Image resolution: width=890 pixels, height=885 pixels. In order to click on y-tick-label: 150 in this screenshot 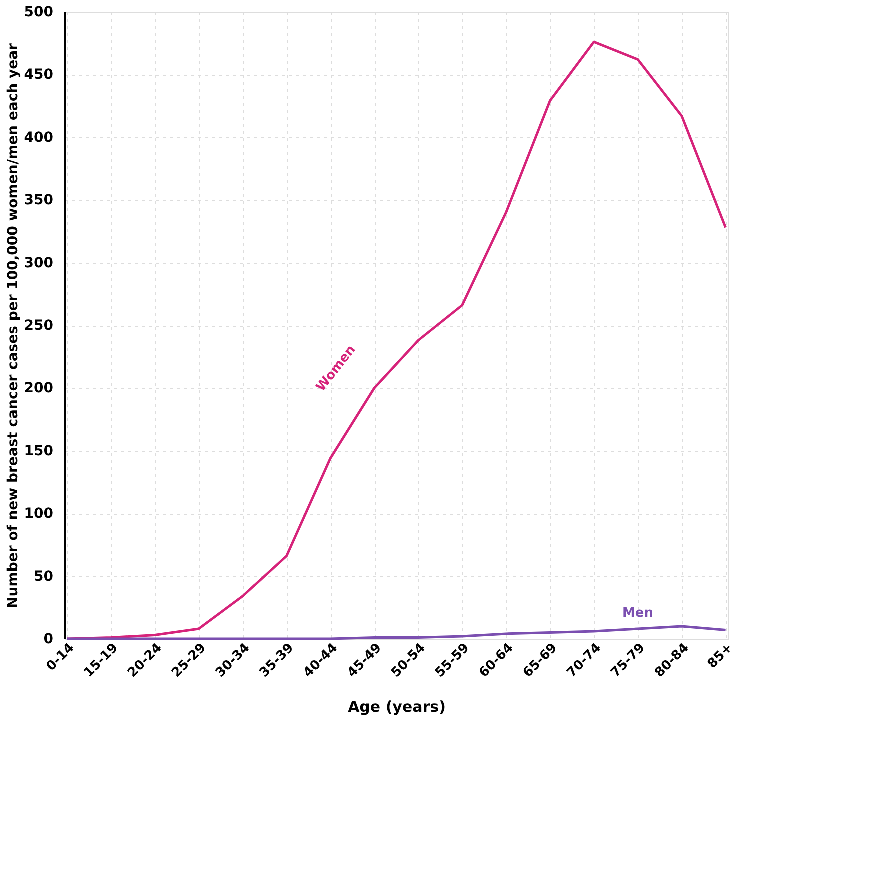, I will do `click(39, 451)`.